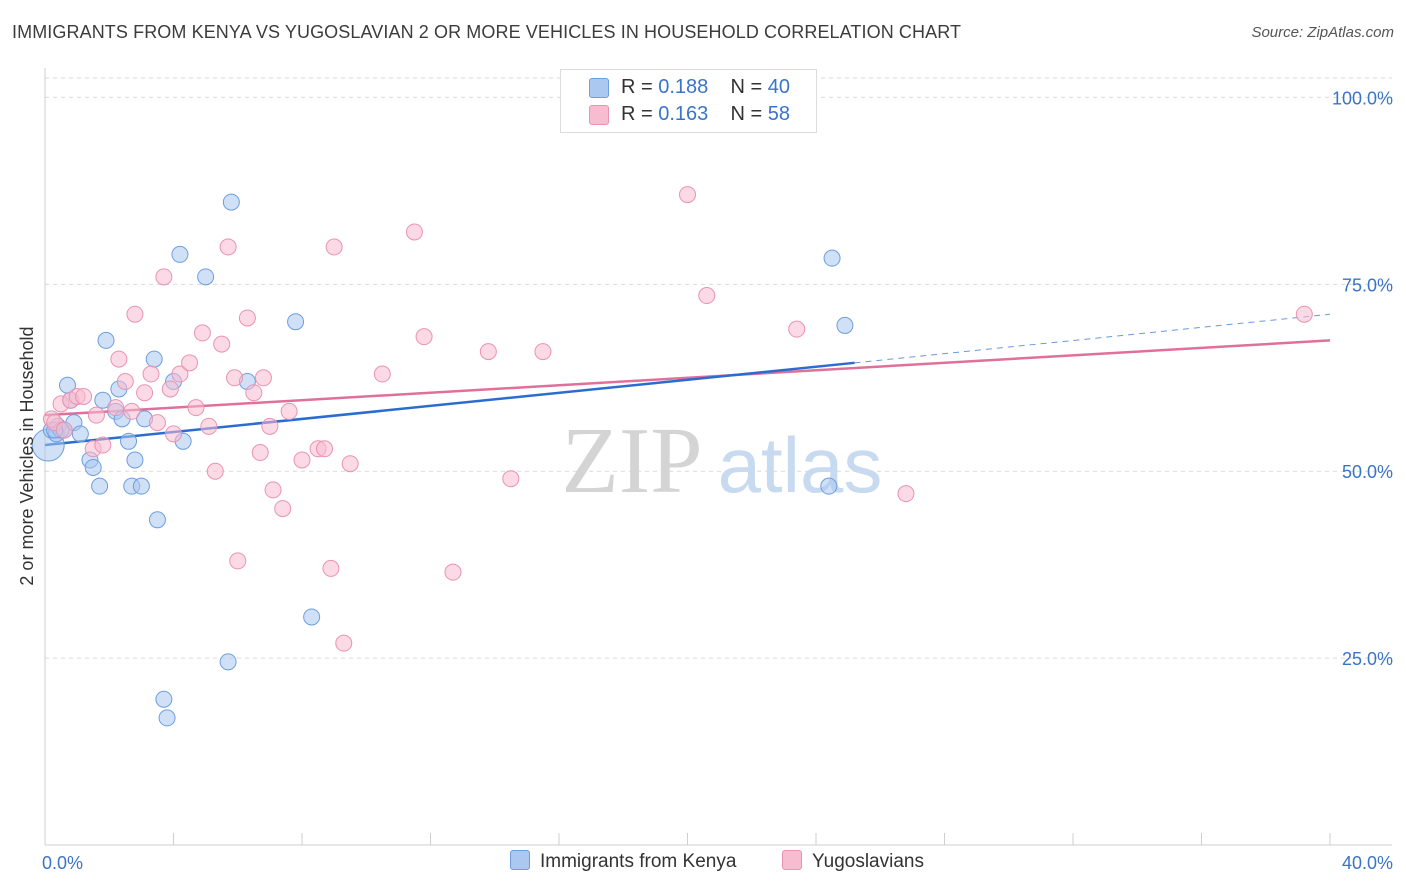  I want to click on x-tick-label: 0.0%, so click(62, 863).